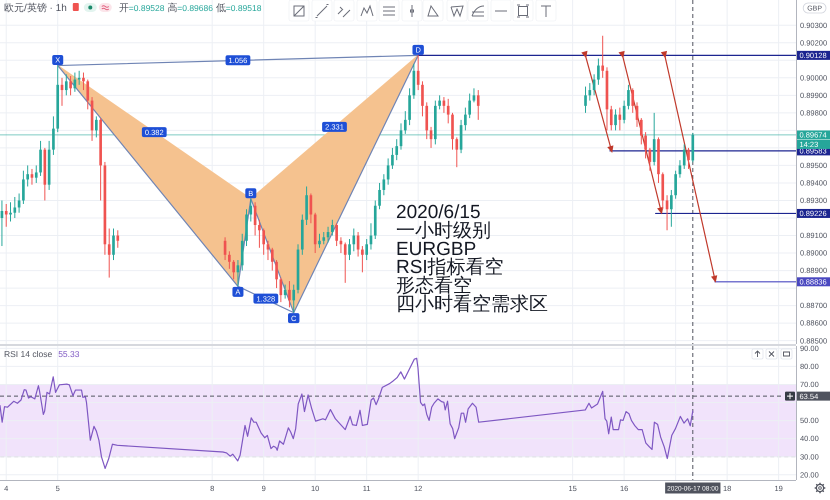 The image size is (830, 500). I want to click on chart-subtitle: 开=0.89528 高=0.89686 低=0.89518, so click(190, 8).